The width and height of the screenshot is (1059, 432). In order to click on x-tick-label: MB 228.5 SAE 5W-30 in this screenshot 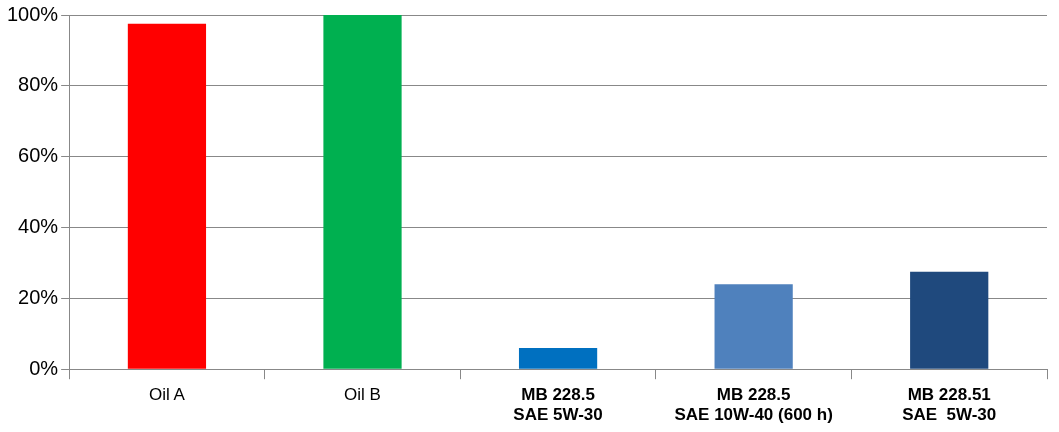, I will do `click(558, 405)`.